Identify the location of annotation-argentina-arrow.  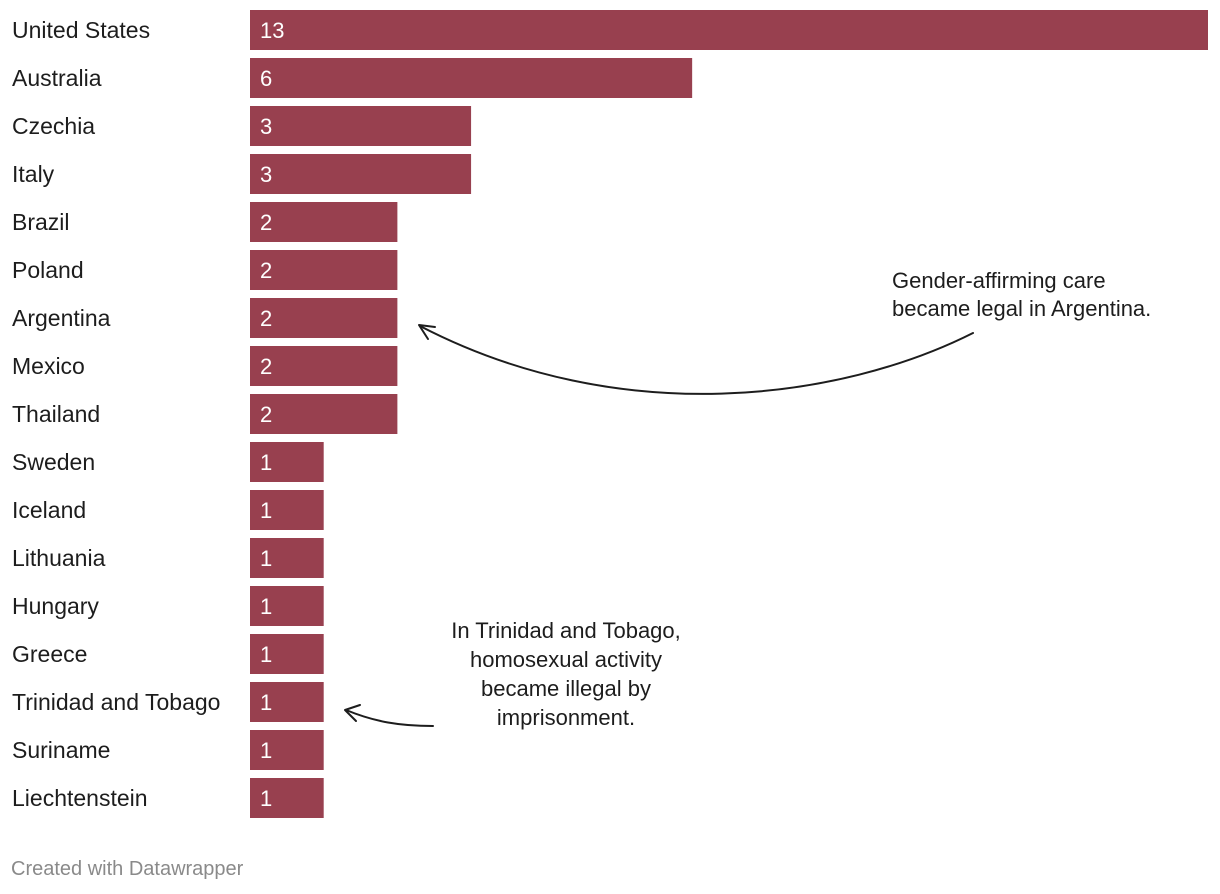
(696, 360).